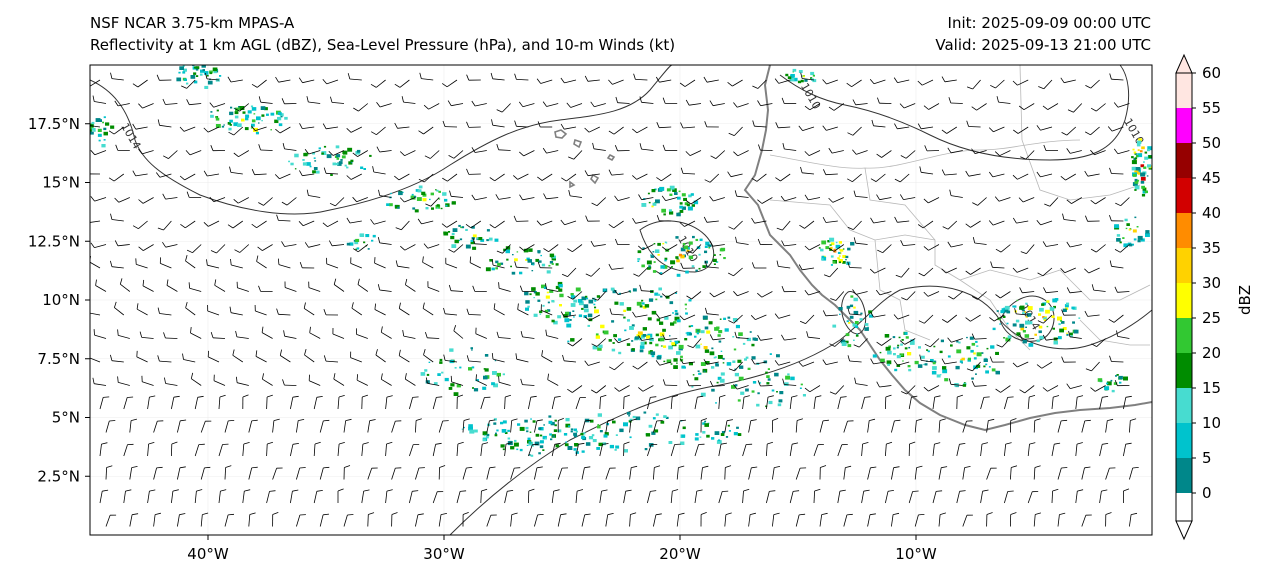 The height and width of the screenshot is (580, 1268). Describe the element at coordinates (916, 554) in the screenshot. I see `lon-tick-label: 10°W` at that location.